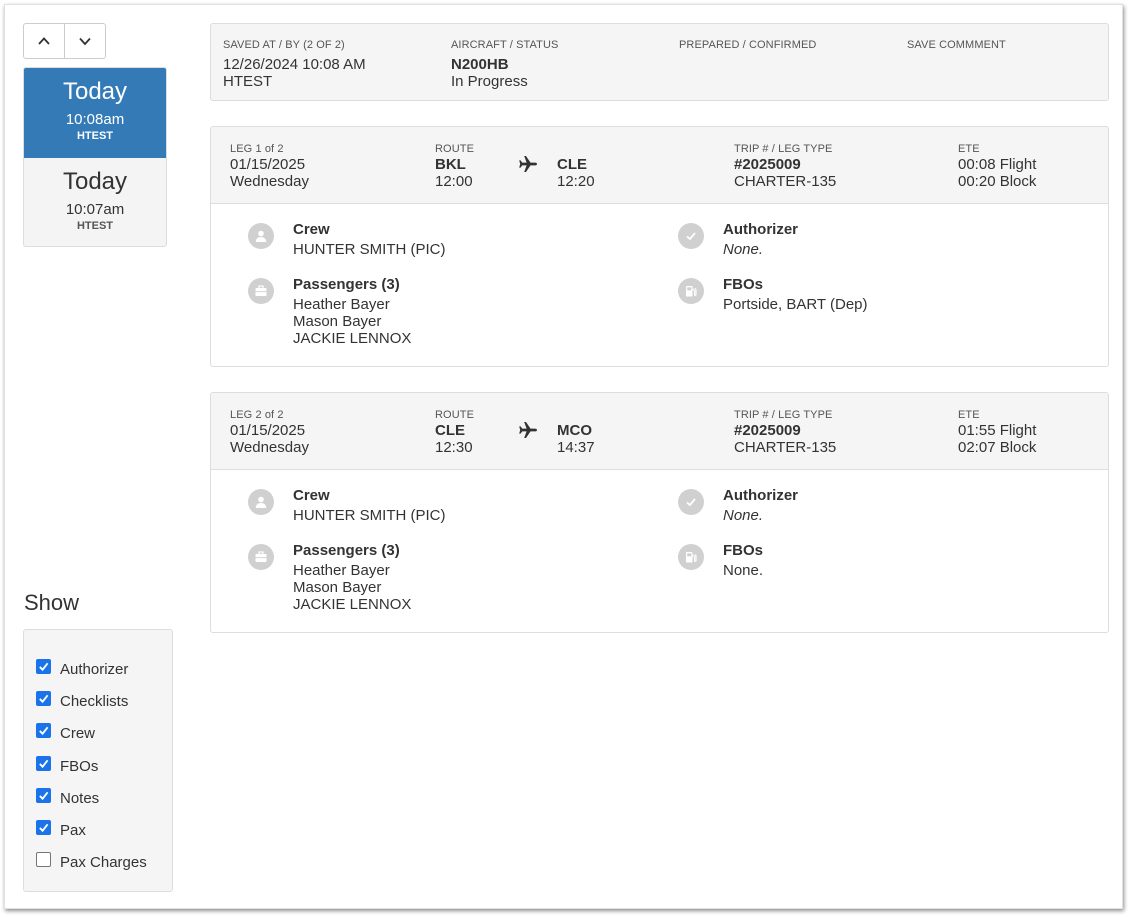  I want to click on arrival-time: 14:37, so click(576, 447).